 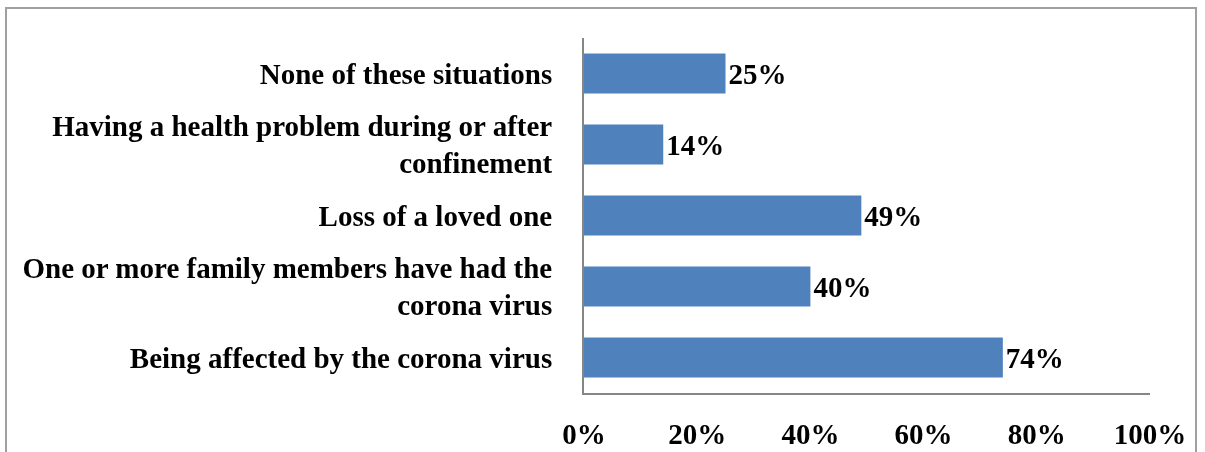 What do you see at coordinates (1150, 433) in the screenshot?
I see `x-tick-label: 100%` at bounding box center [1150, 433].